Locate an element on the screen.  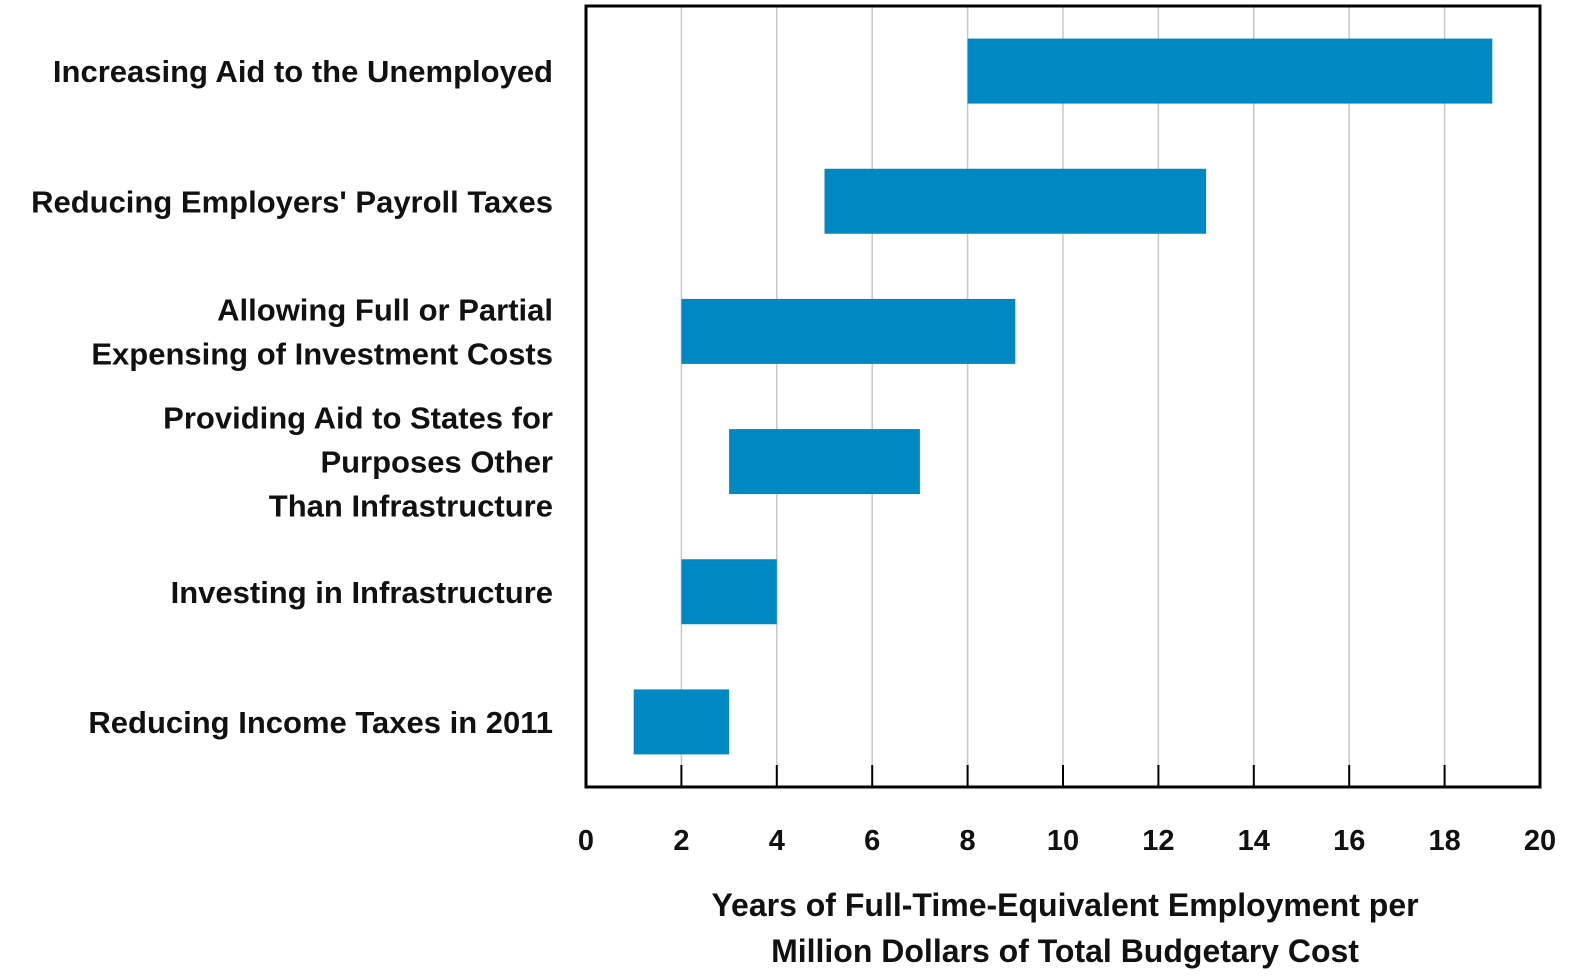
category-label: Than Infrastructure is located at coordinates (411, 506).